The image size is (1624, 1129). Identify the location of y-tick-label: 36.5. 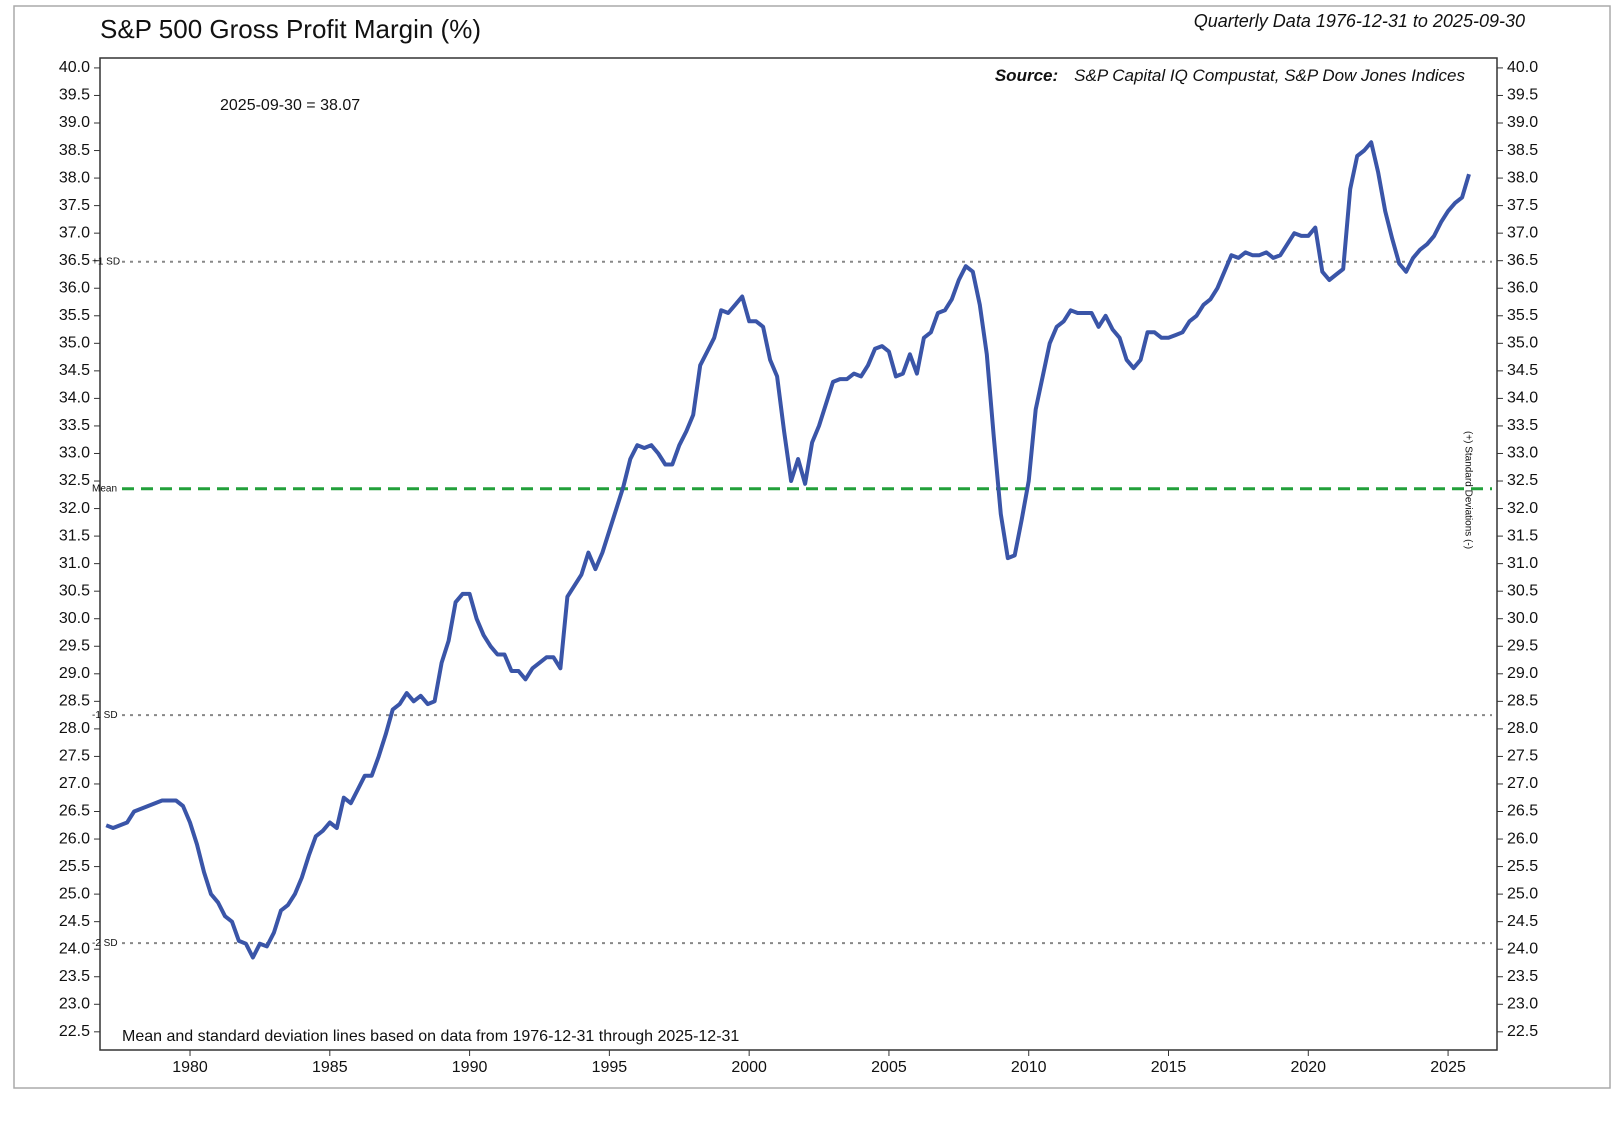
(74, 260).